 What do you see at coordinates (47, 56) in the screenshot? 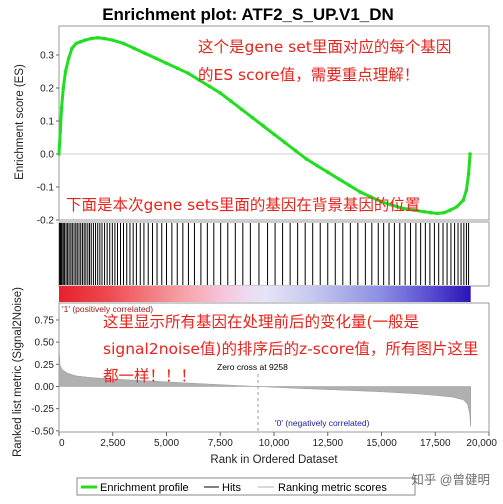
I see `es-y-tick-label: 0.3` at bounding box center [47, 56].